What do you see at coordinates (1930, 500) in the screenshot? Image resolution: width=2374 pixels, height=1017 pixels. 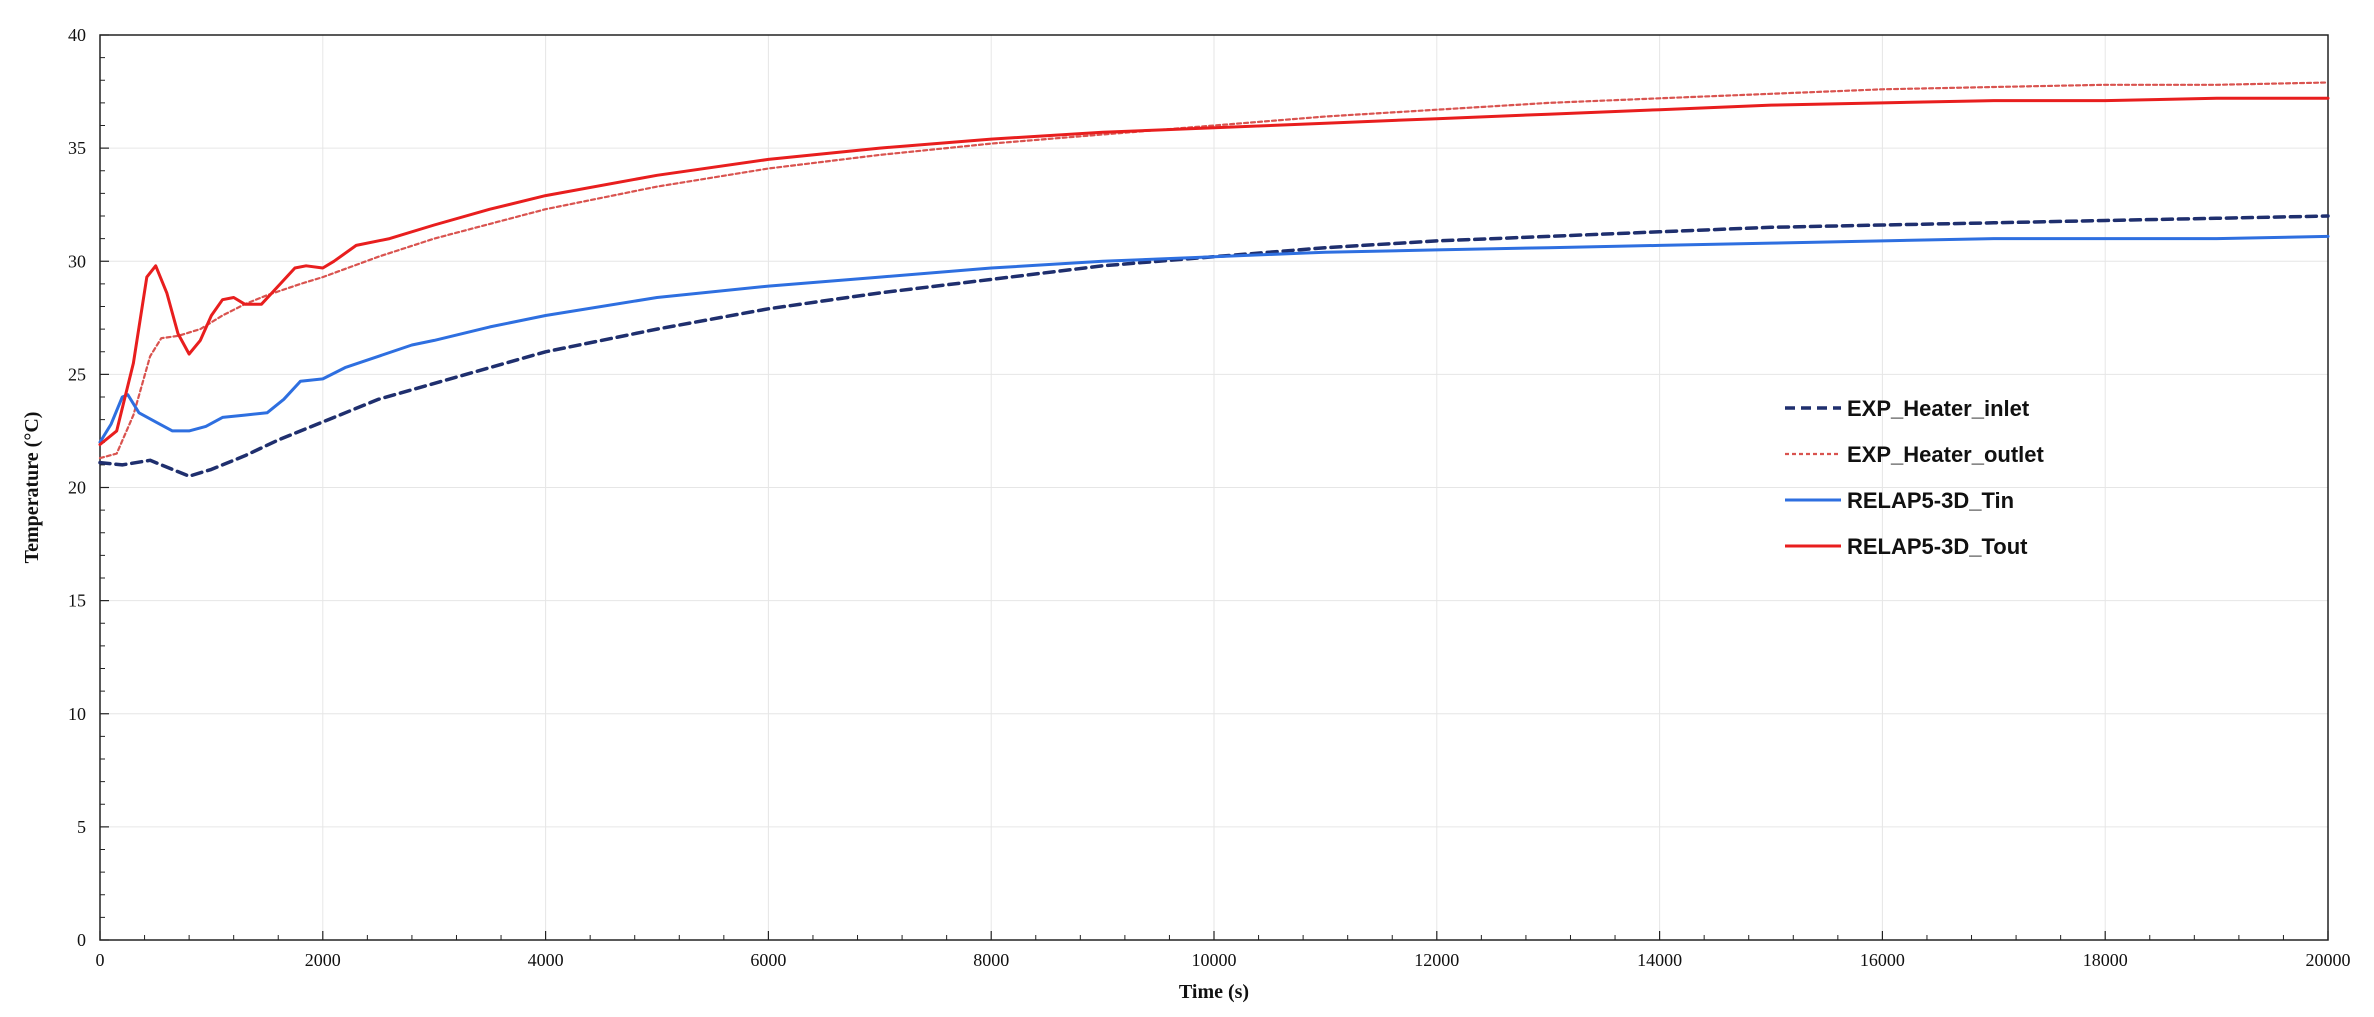 I see `legend-label-2: RELAP5-3D_Tin` at bounding box center [1930, 500].